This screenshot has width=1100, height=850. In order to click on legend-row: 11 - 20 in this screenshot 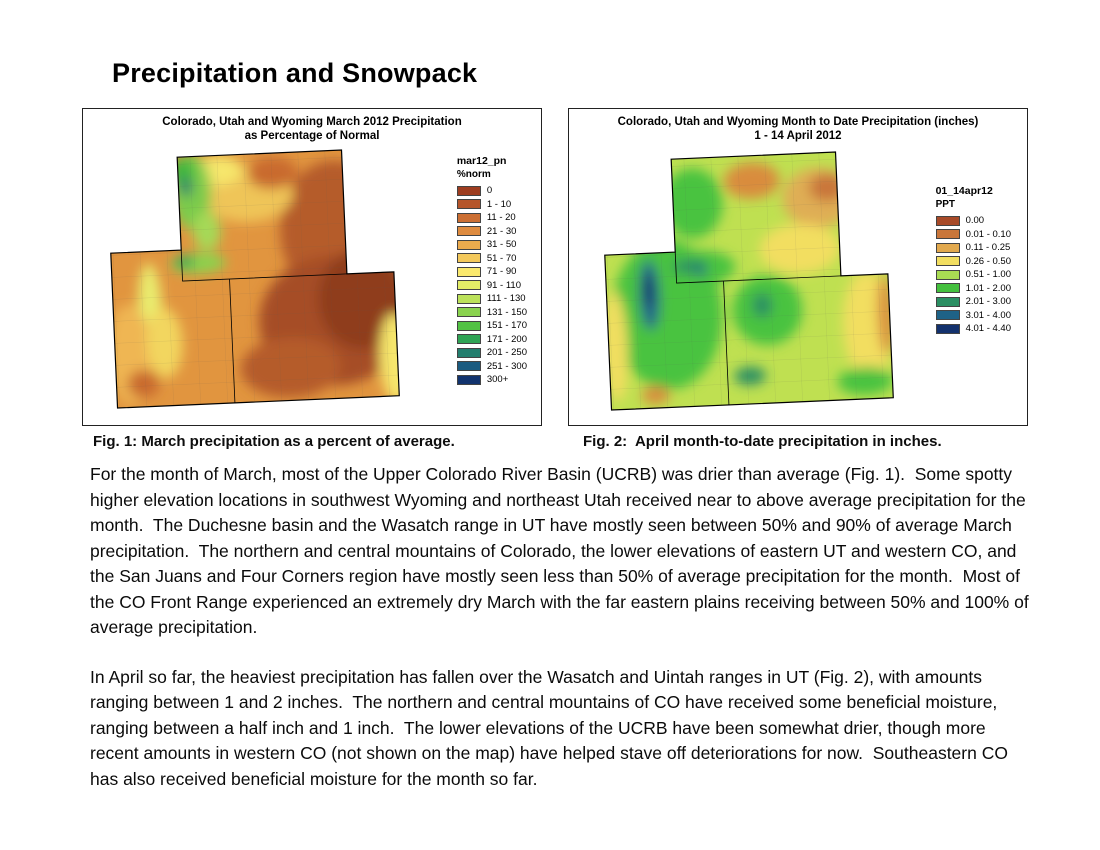, I will do `click(491, 217)`.